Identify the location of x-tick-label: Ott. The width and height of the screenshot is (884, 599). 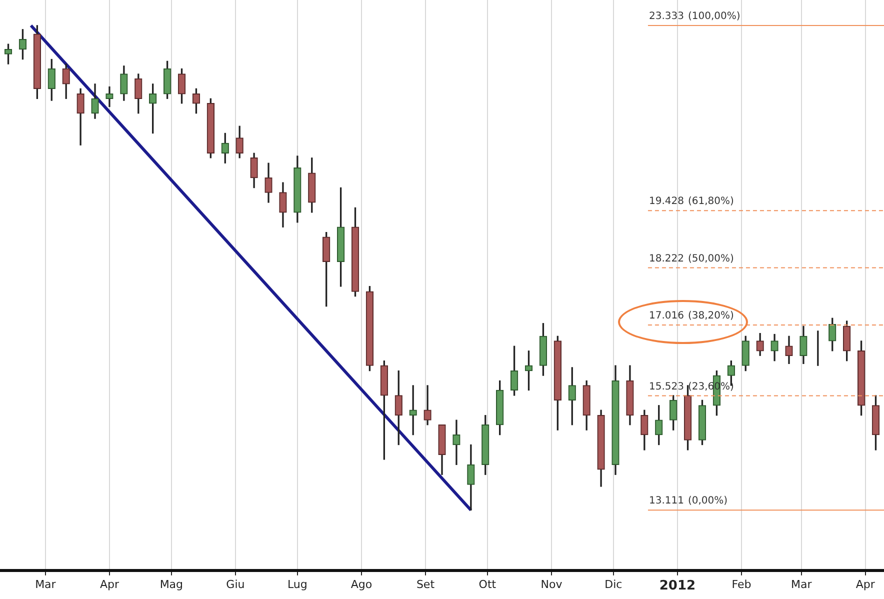
(487, 584).